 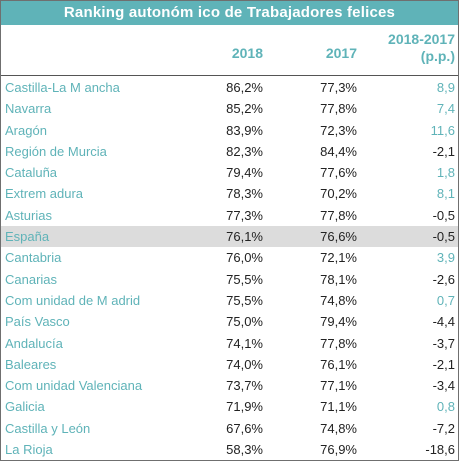 I want to click on value-2017: 71,1%, so click(x=338, y=407).